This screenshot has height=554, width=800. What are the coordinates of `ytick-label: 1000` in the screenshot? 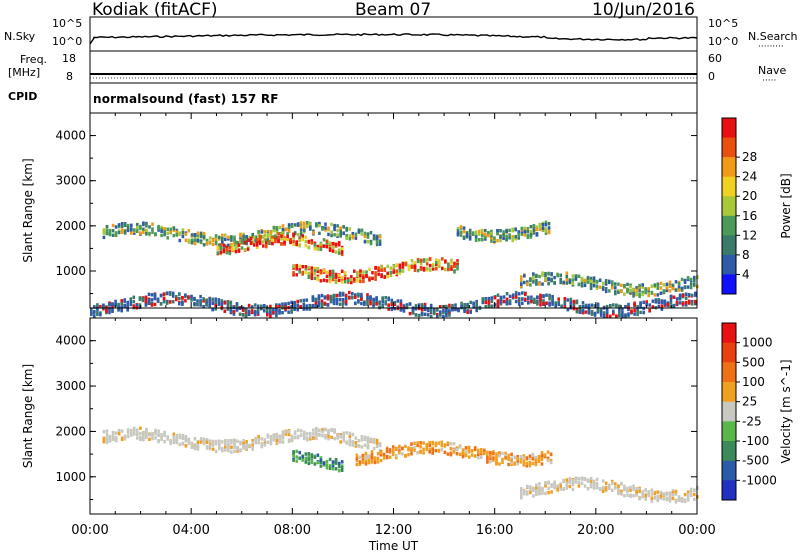 It's located at (70, 271).